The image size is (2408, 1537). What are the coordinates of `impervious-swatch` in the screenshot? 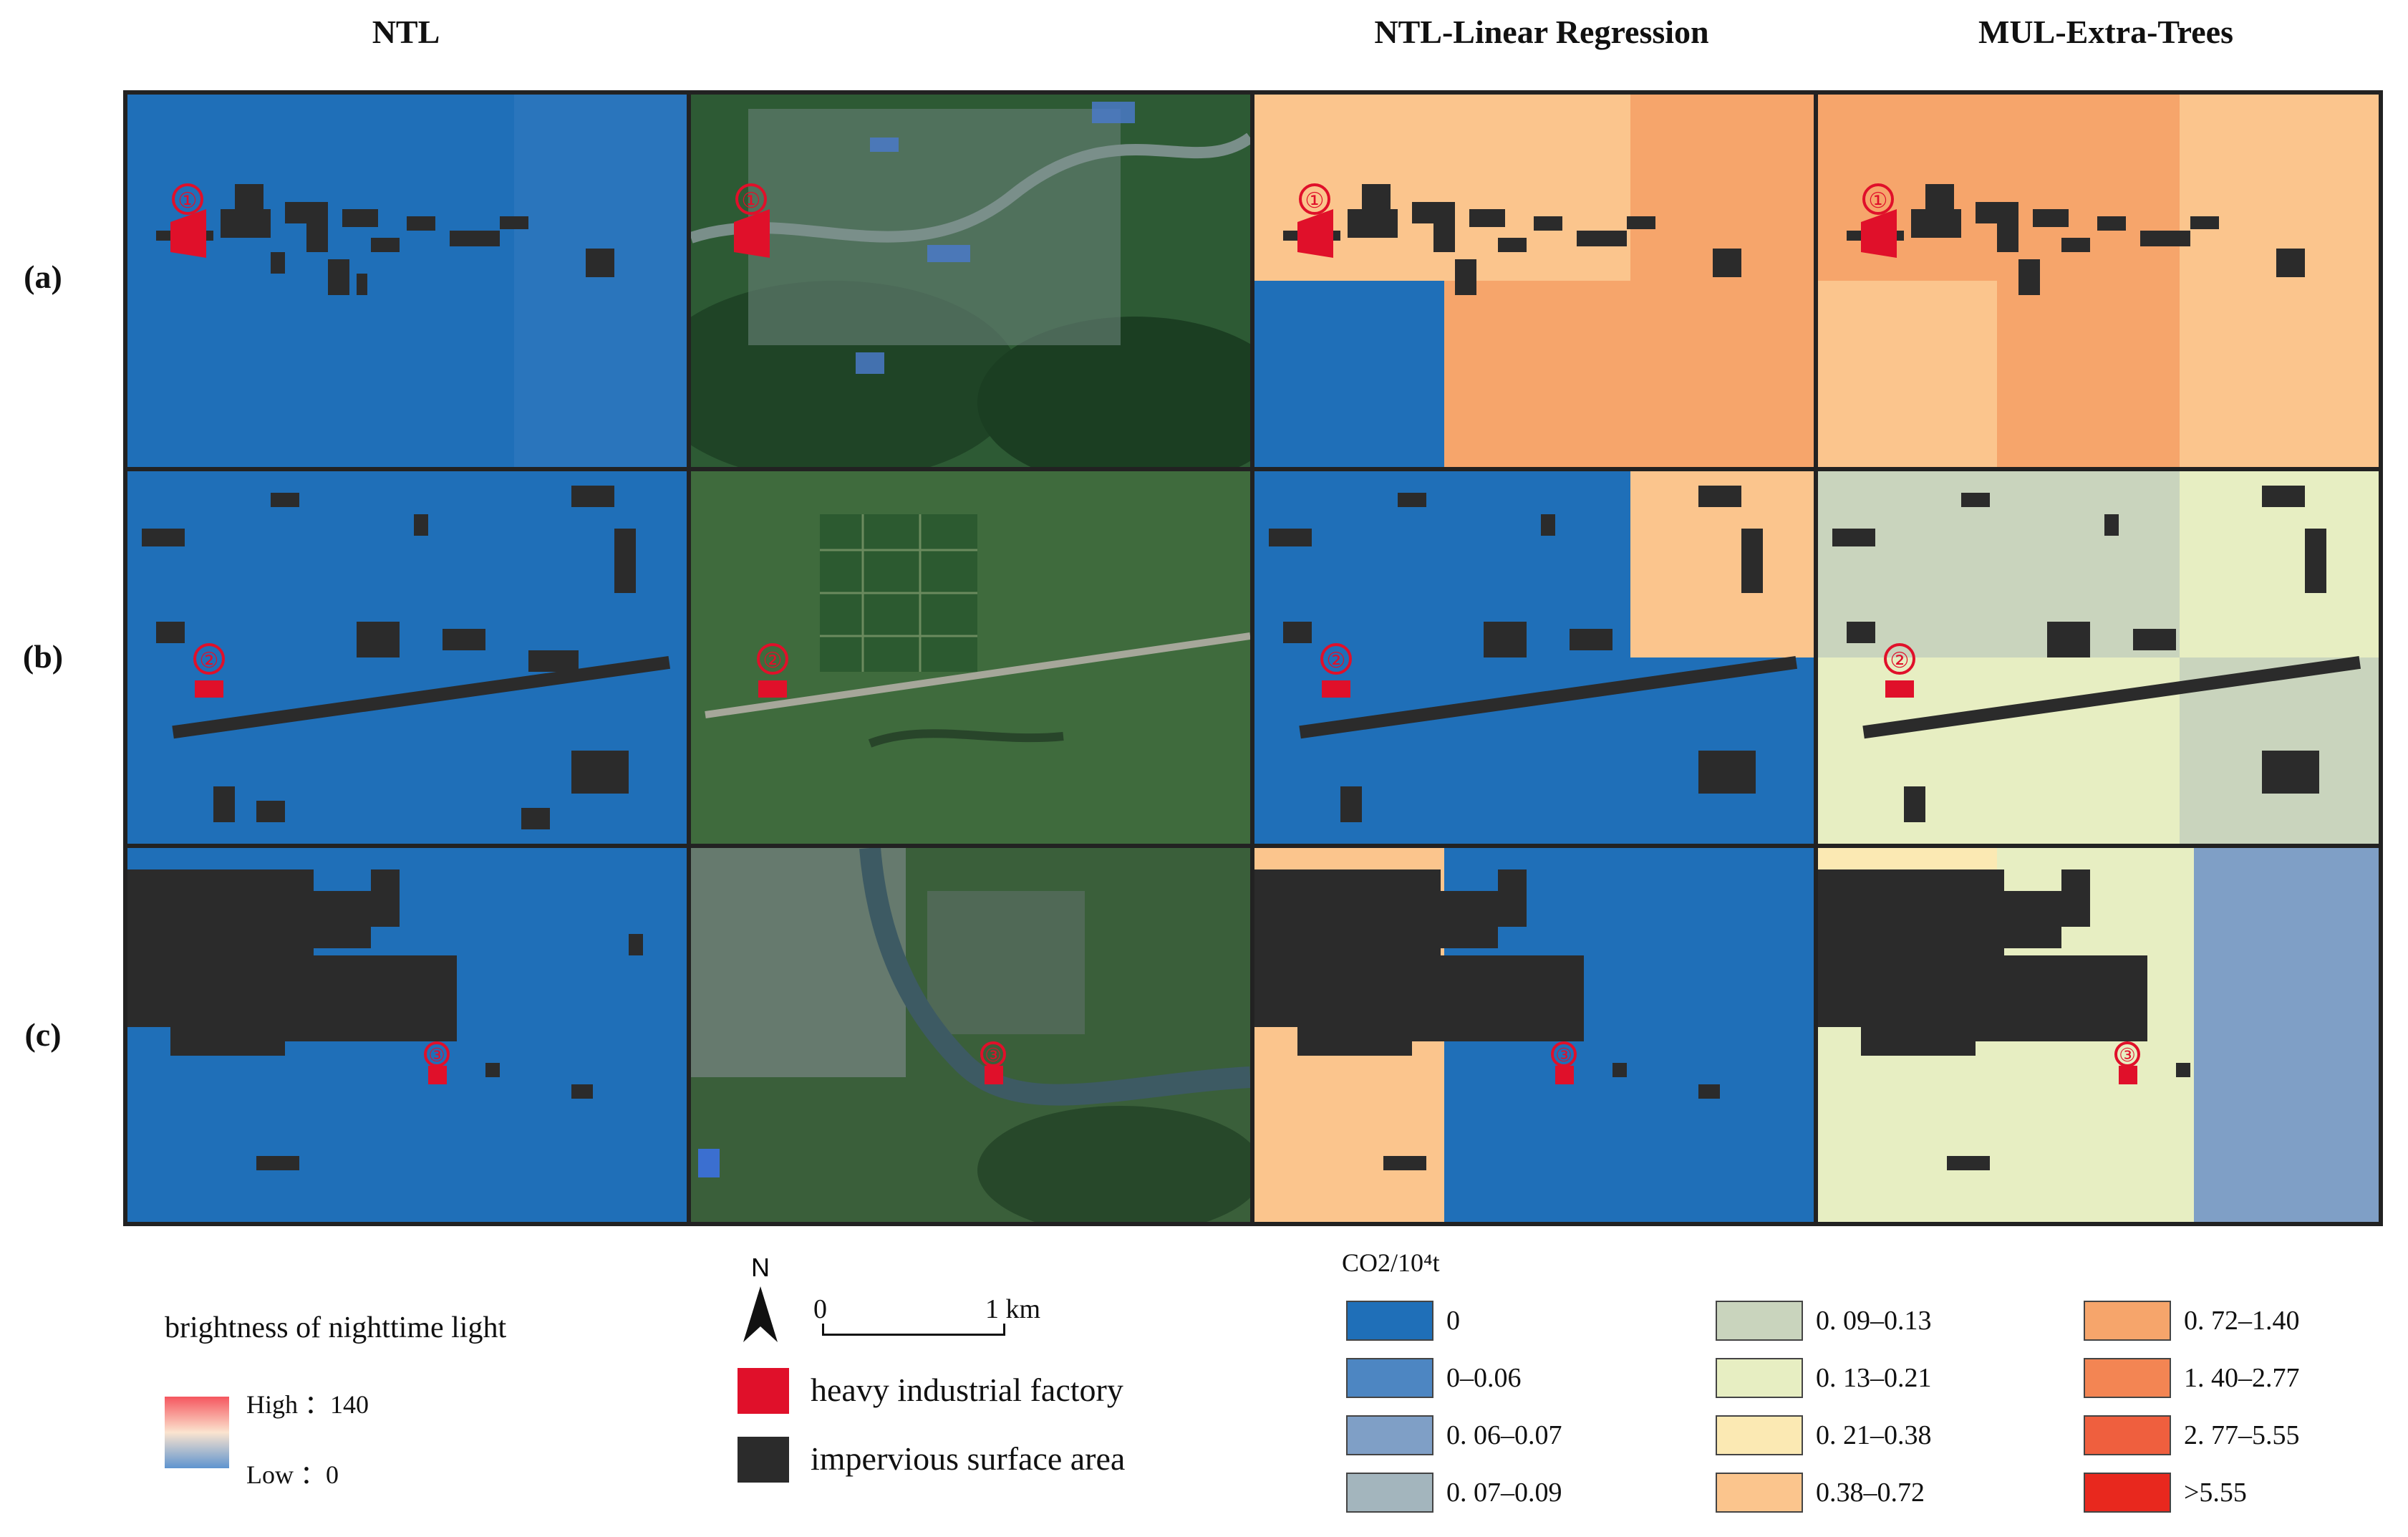 It's located at (764, 1460).